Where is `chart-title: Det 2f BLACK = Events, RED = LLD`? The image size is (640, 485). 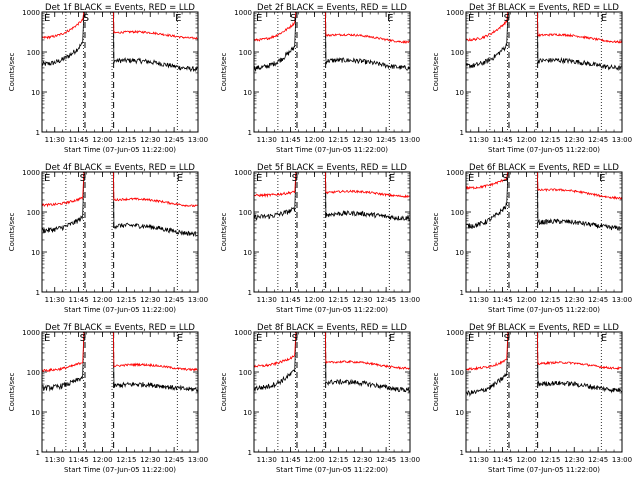
chart-title: Det 2f BLACK = Events, RED = LLD is located at coordinates (332, 8).